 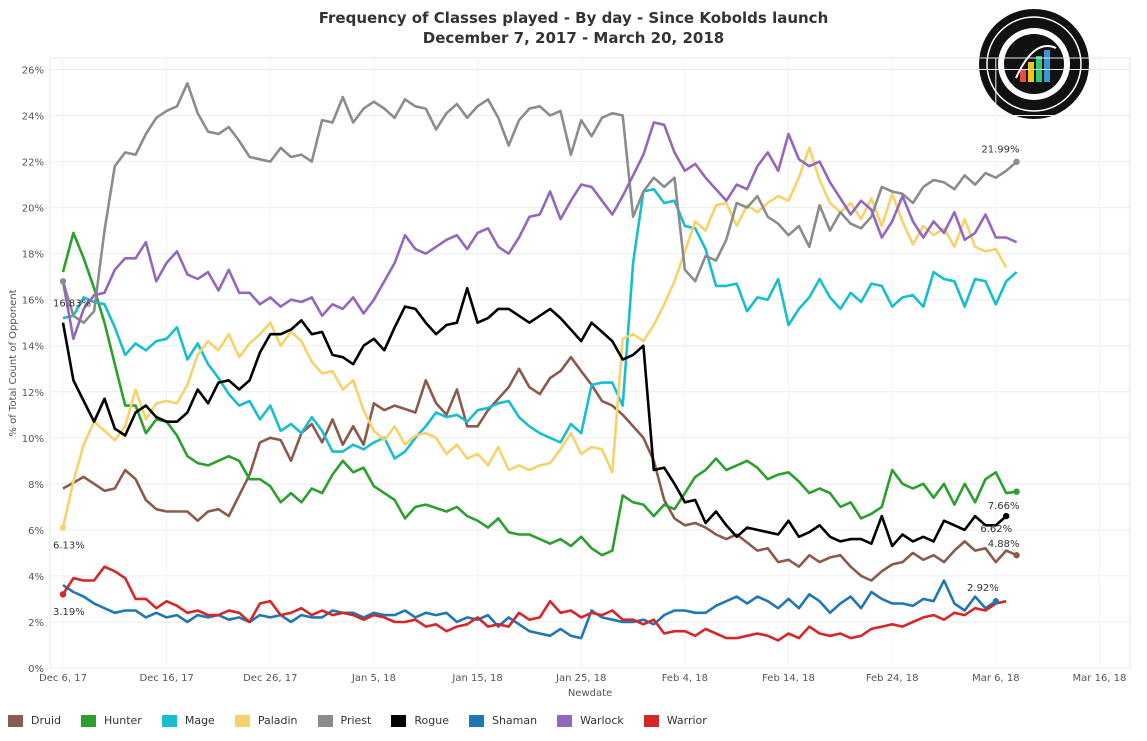 I want to click on legend-item-priest: Priest, so click(x=344, y=720).